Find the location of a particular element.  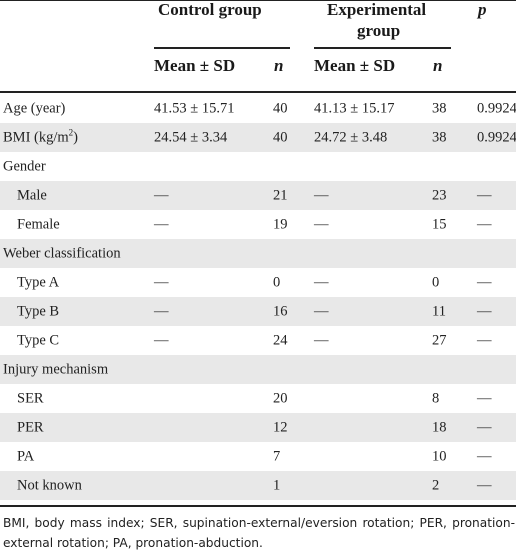

experimental-n-cell: 15 is located at coordinates (439, 224).